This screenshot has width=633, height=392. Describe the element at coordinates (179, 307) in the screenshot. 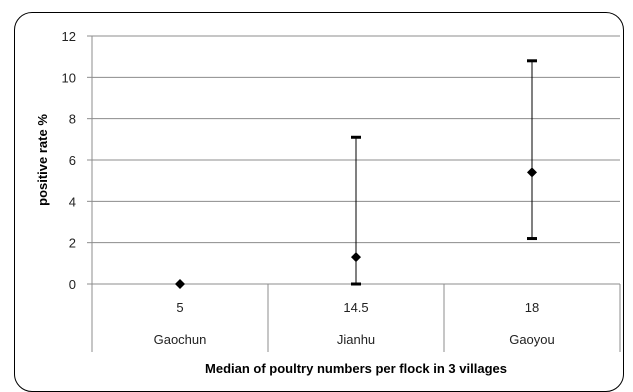

I see `x-category-median-label: 5` at that location.